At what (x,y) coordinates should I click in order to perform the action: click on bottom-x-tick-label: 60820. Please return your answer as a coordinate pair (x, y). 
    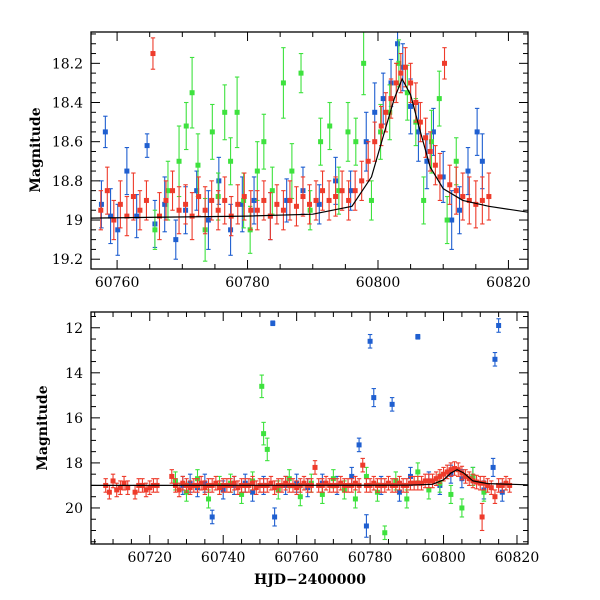
    Looking at the image, I should click on (517, 558).